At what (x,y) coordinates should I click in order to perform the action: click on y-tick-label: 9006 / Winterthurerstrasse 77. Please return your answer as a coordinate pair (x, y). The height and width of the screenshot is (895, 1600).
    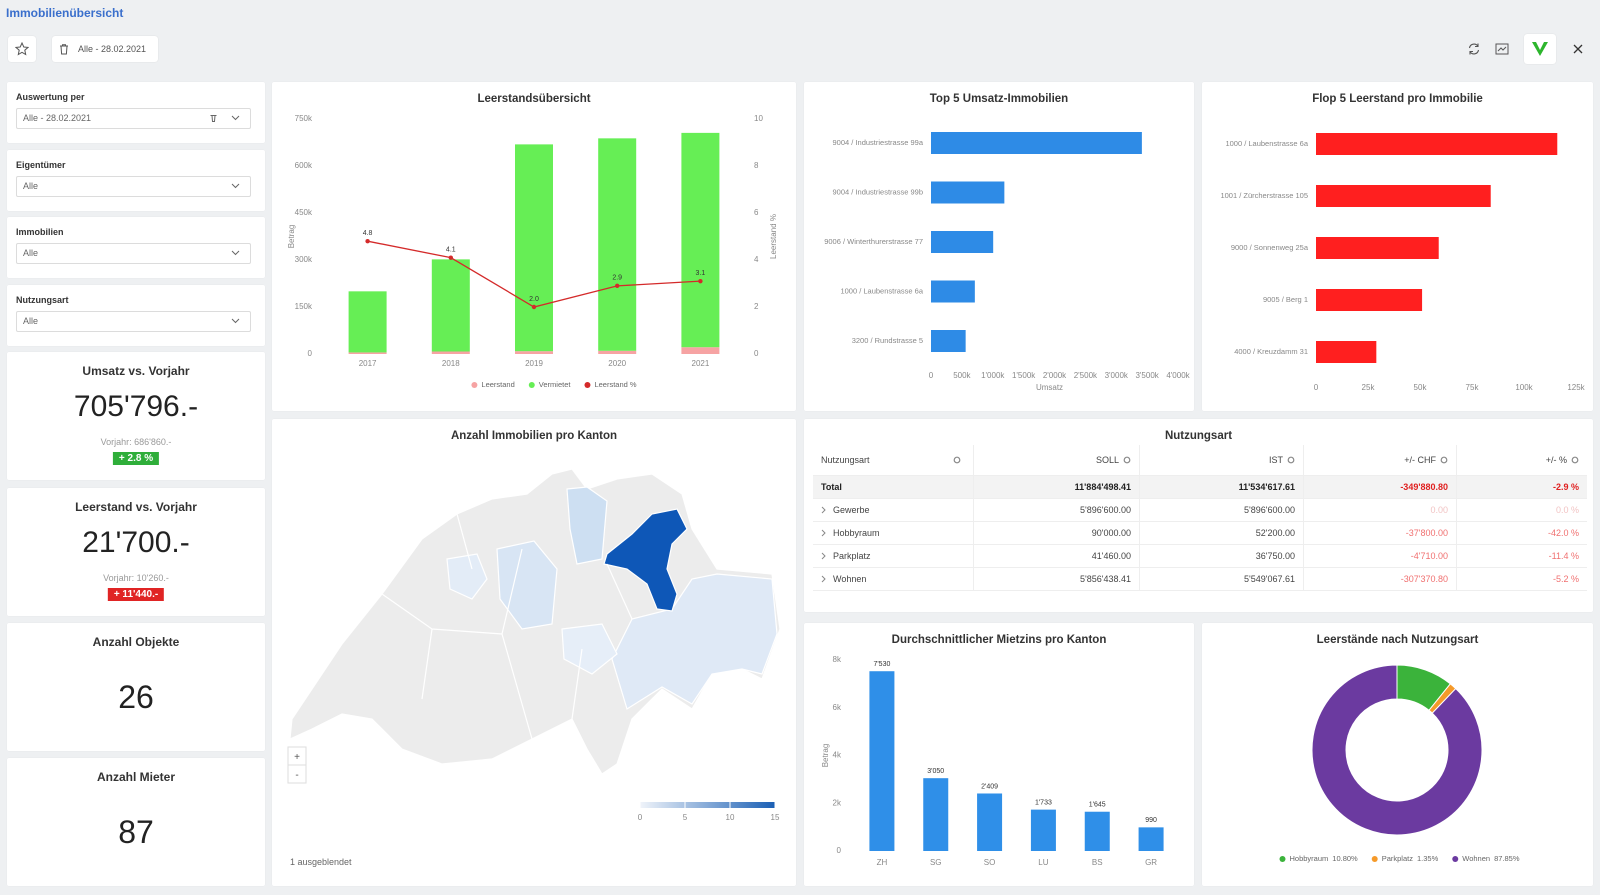
    Looking at the image, I should click on (873, 241).